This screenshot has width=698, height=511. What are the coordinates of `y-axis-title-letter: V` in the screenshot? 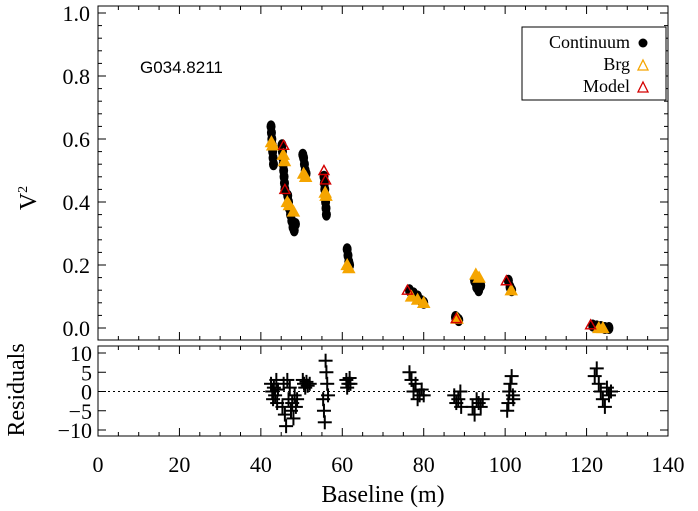 It's located at (29, 201).